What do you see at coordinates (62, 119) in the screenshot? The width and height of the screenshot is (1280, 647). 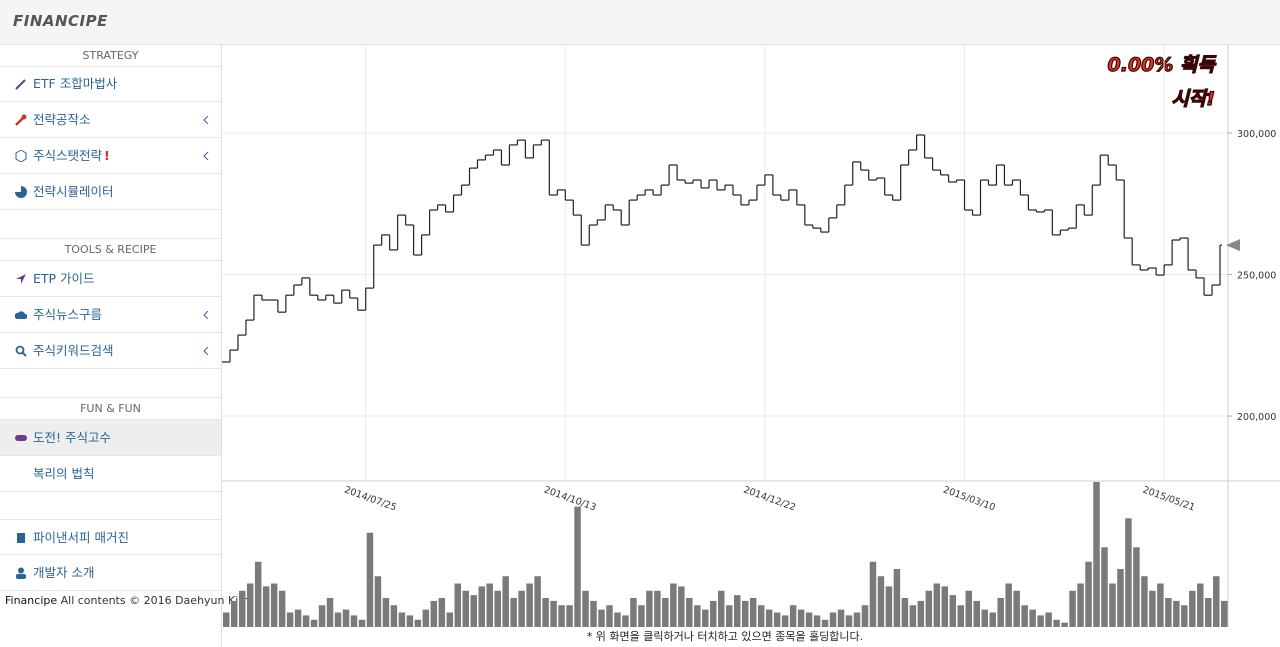 I see `menu-label: 전략공작소` at bounding box center [62, 119].